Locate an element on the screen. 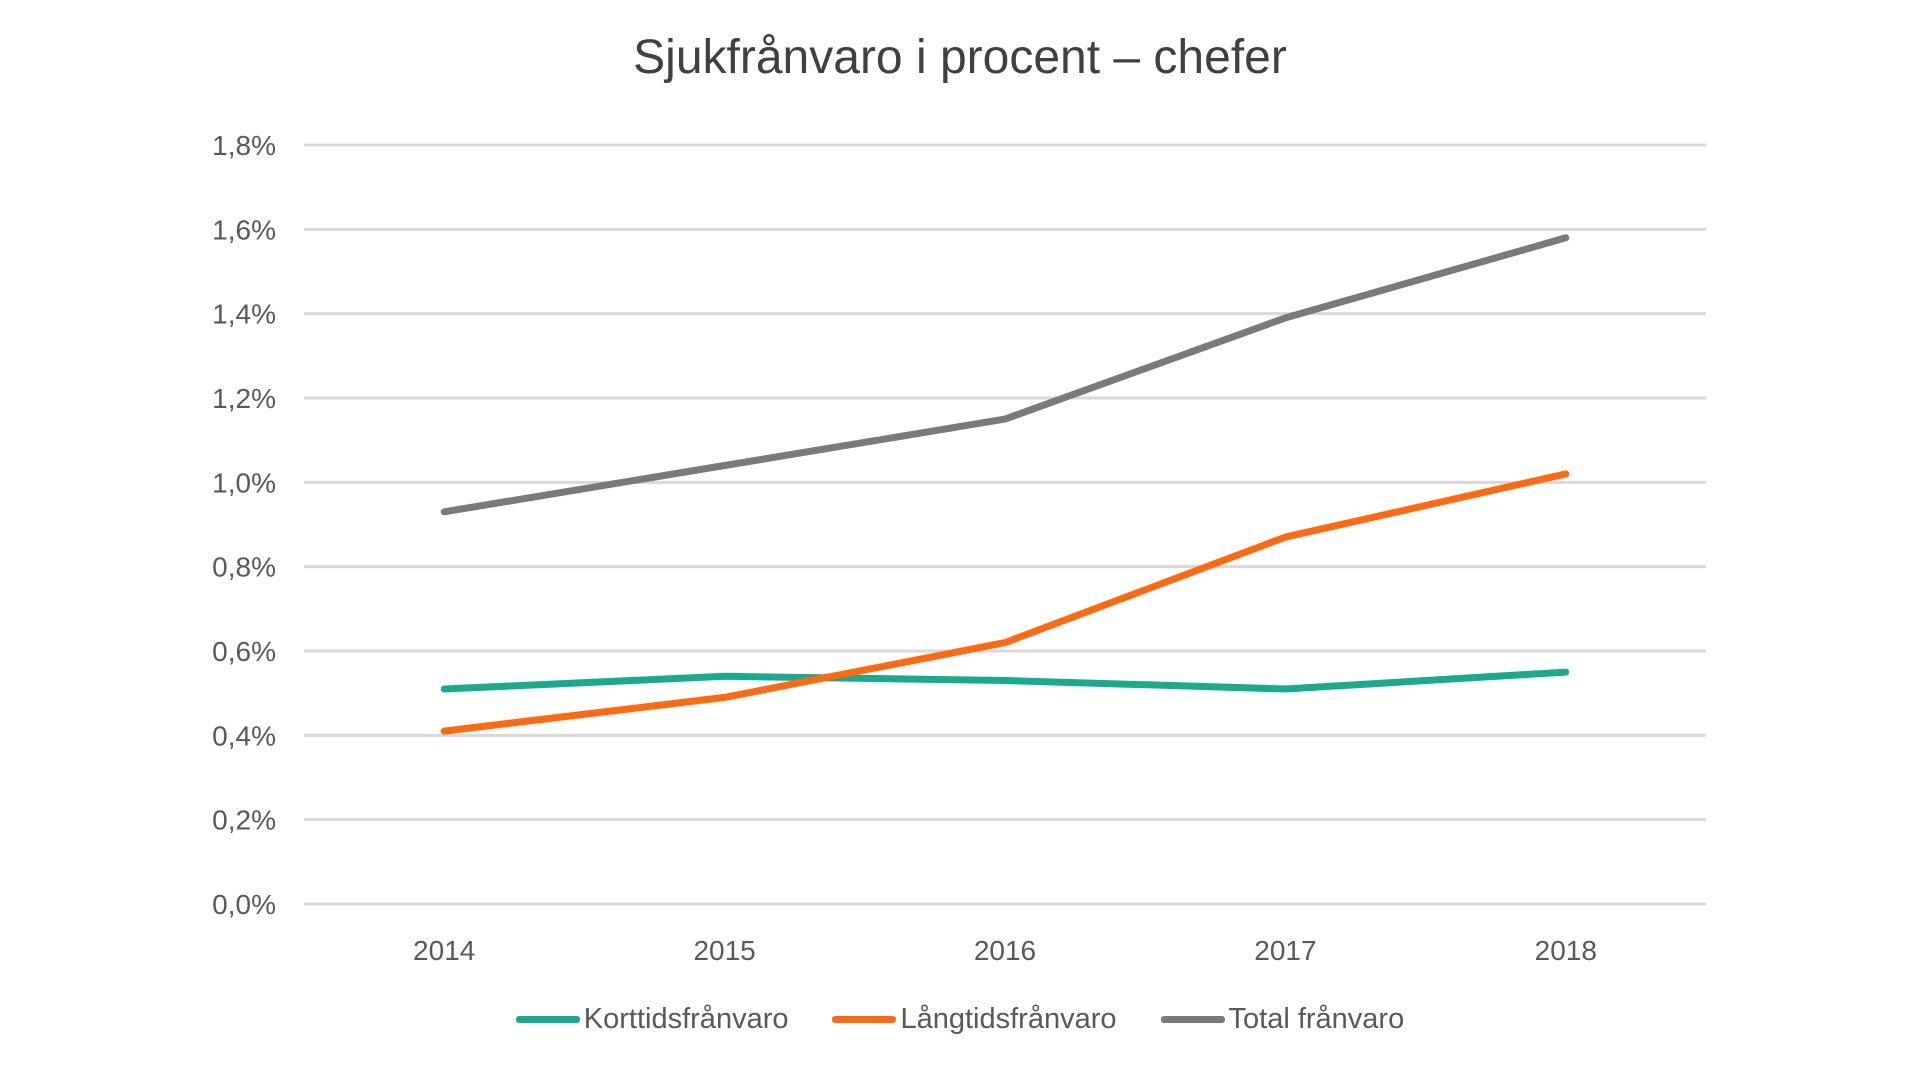  chart-title: Sjukfrånvaro i procent – chefer is located at coordinates (960, 57).